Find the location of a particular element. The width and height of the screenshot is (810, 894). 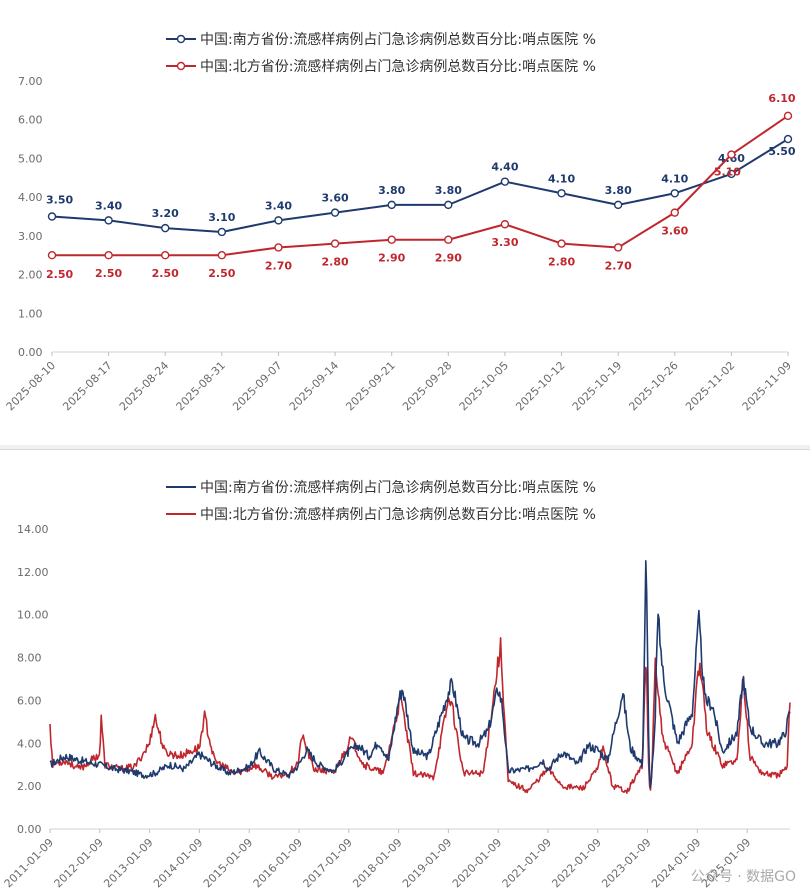

data-label: 3.50 is located at coordinates (59, 200).